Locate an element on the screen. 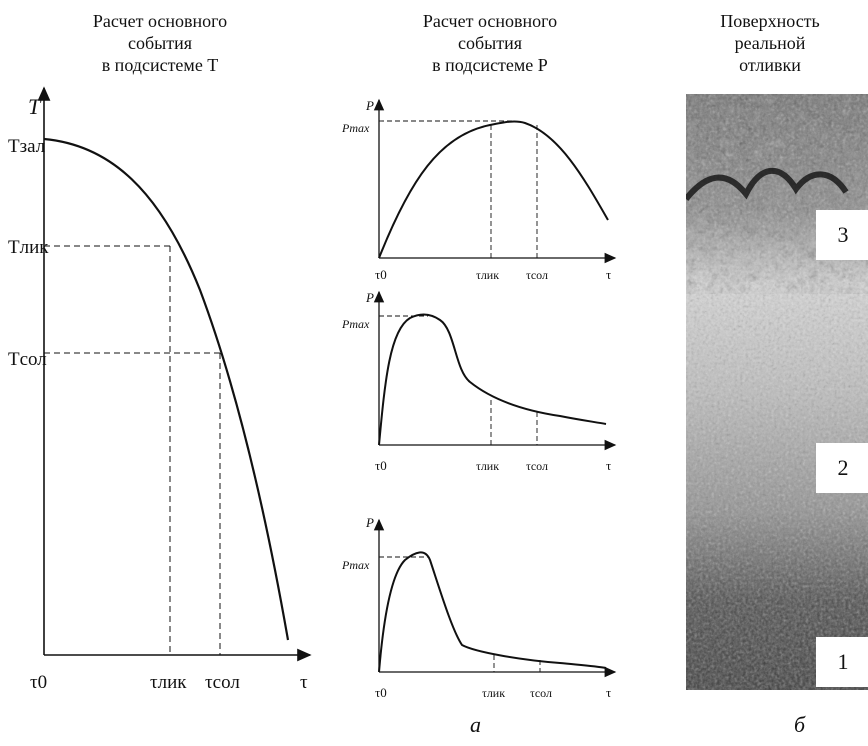 Image resolution: width=868 pixels, height=746 pixels. title-p-line3: в подсистеме P is located at coordinates (490, 65).